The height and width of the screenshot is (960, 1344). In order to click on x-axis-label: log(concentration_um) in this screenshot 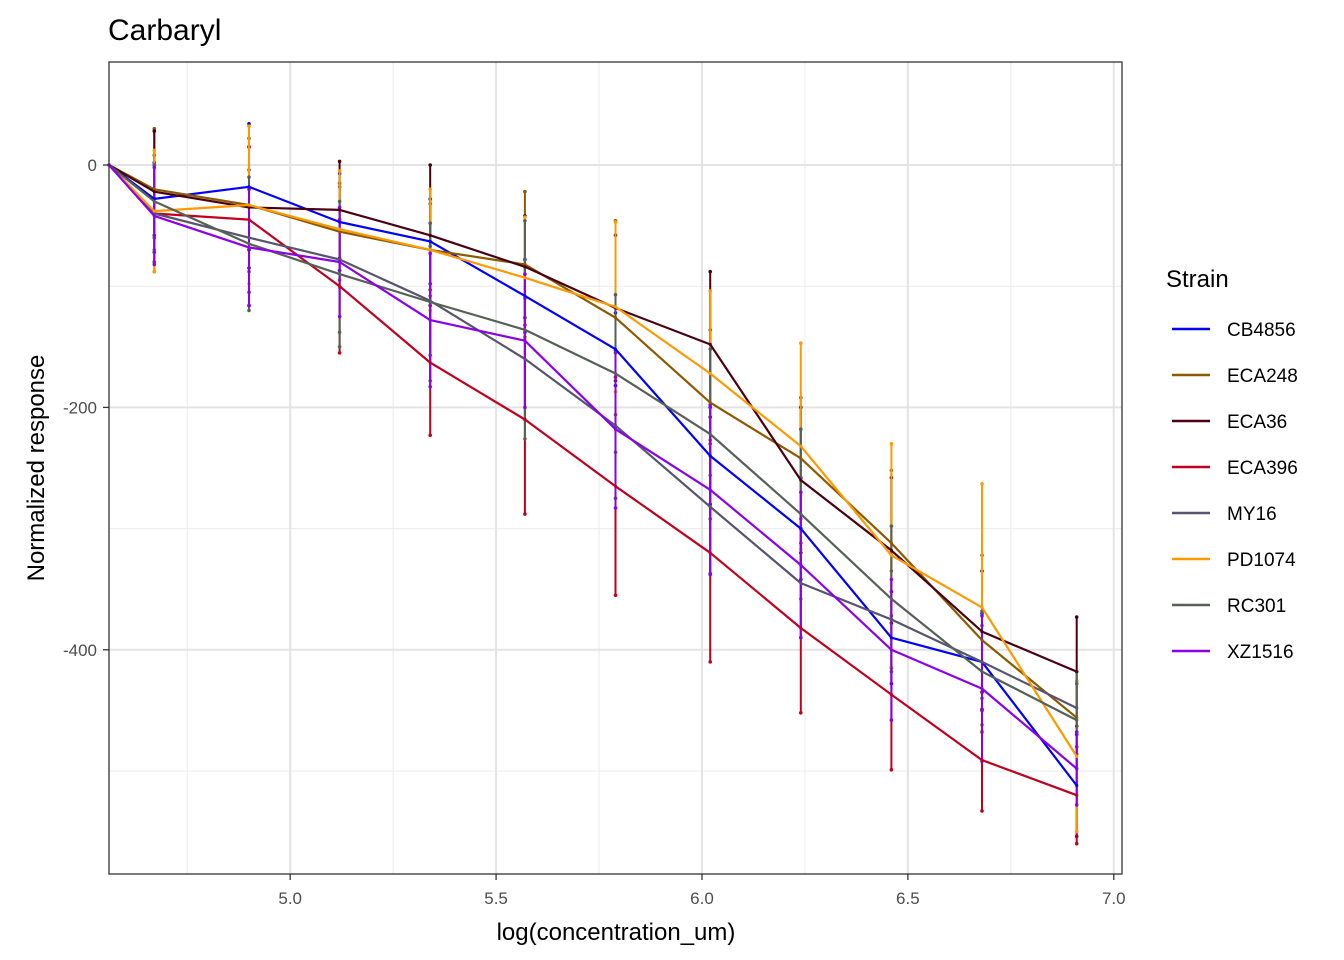, I will do `click(616, 932)`.